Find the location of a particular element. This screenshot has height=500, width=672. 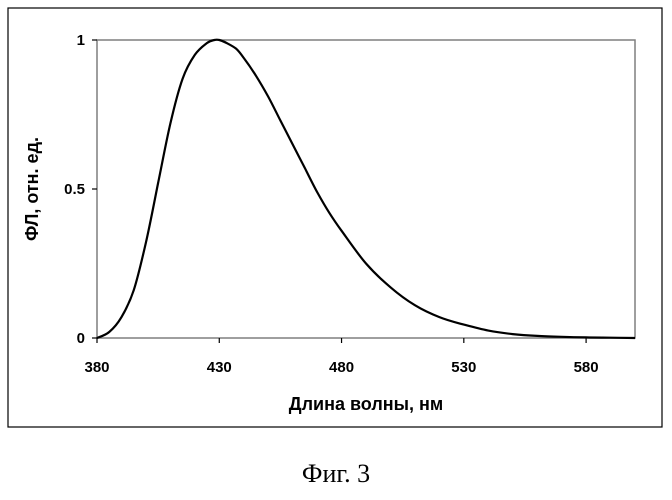

y-axis-title: ФЛ, отн. ед. is located at coordinates (32, 189).